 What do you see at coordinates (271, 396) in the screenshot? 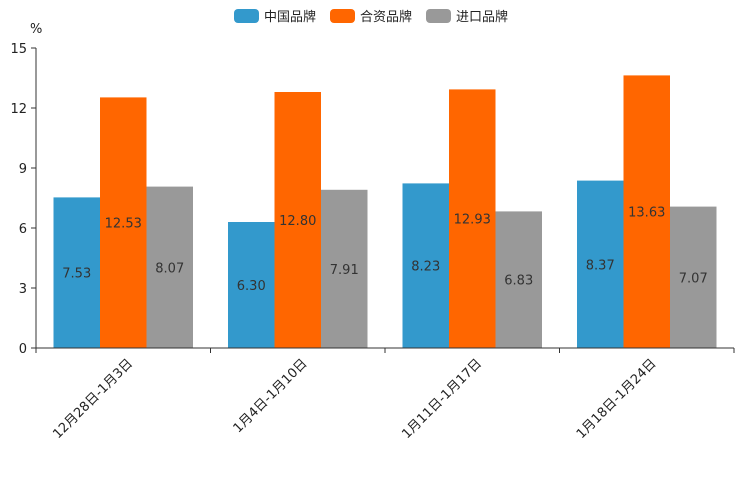
I see `x-tick-label: 1月4日-1月10日` at bounding box center [271, 396].